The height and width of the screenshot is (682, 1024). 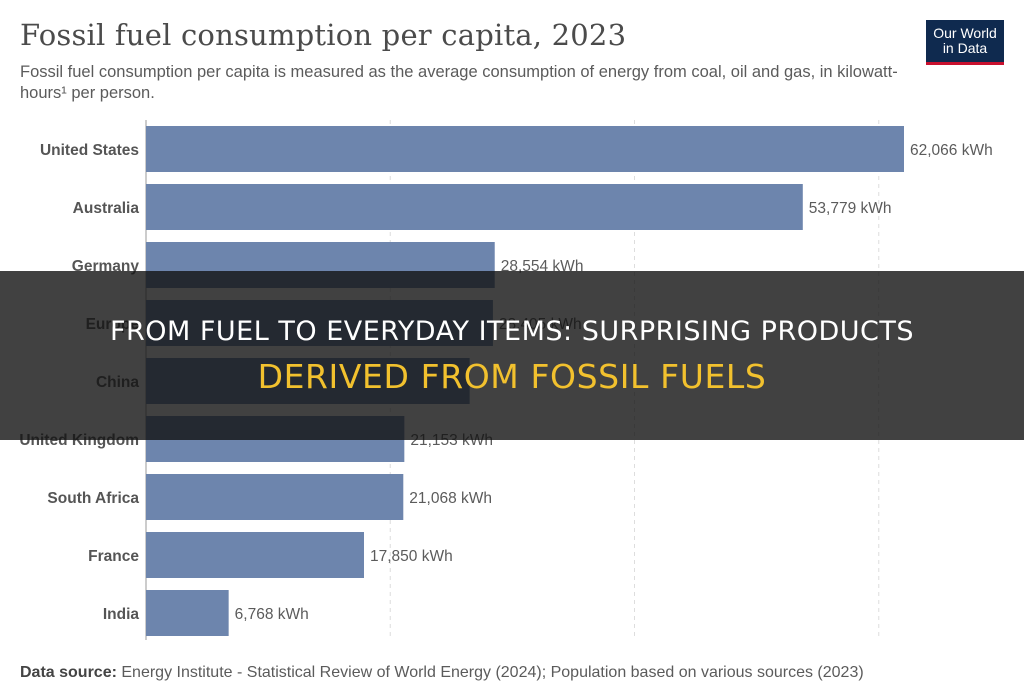 I want to click on category-label: United States, so click(x=89, y=150).